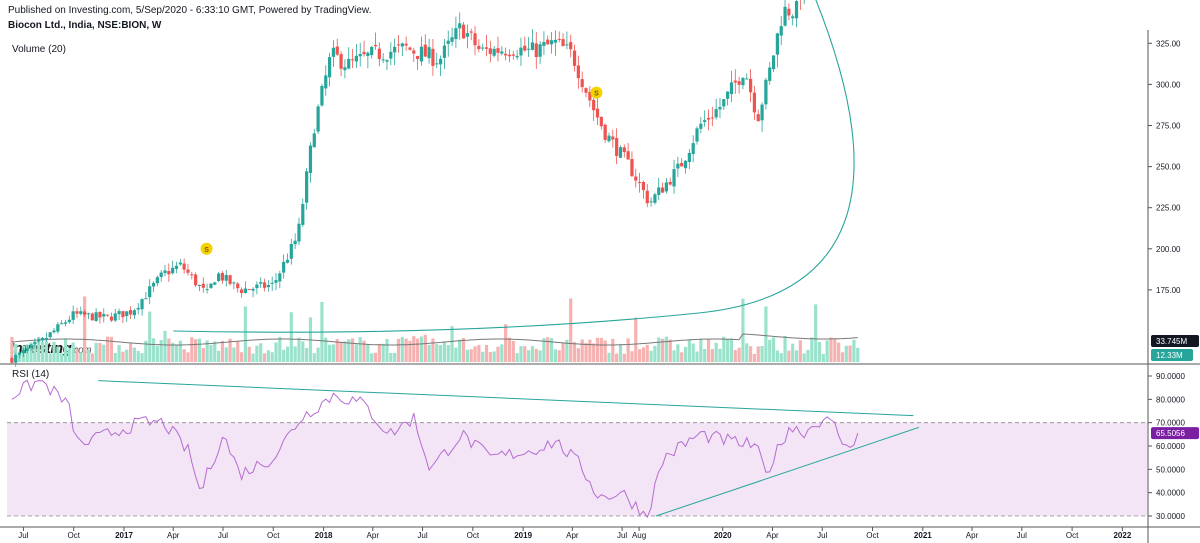  I want to click on split-marker, so click(596, 92).